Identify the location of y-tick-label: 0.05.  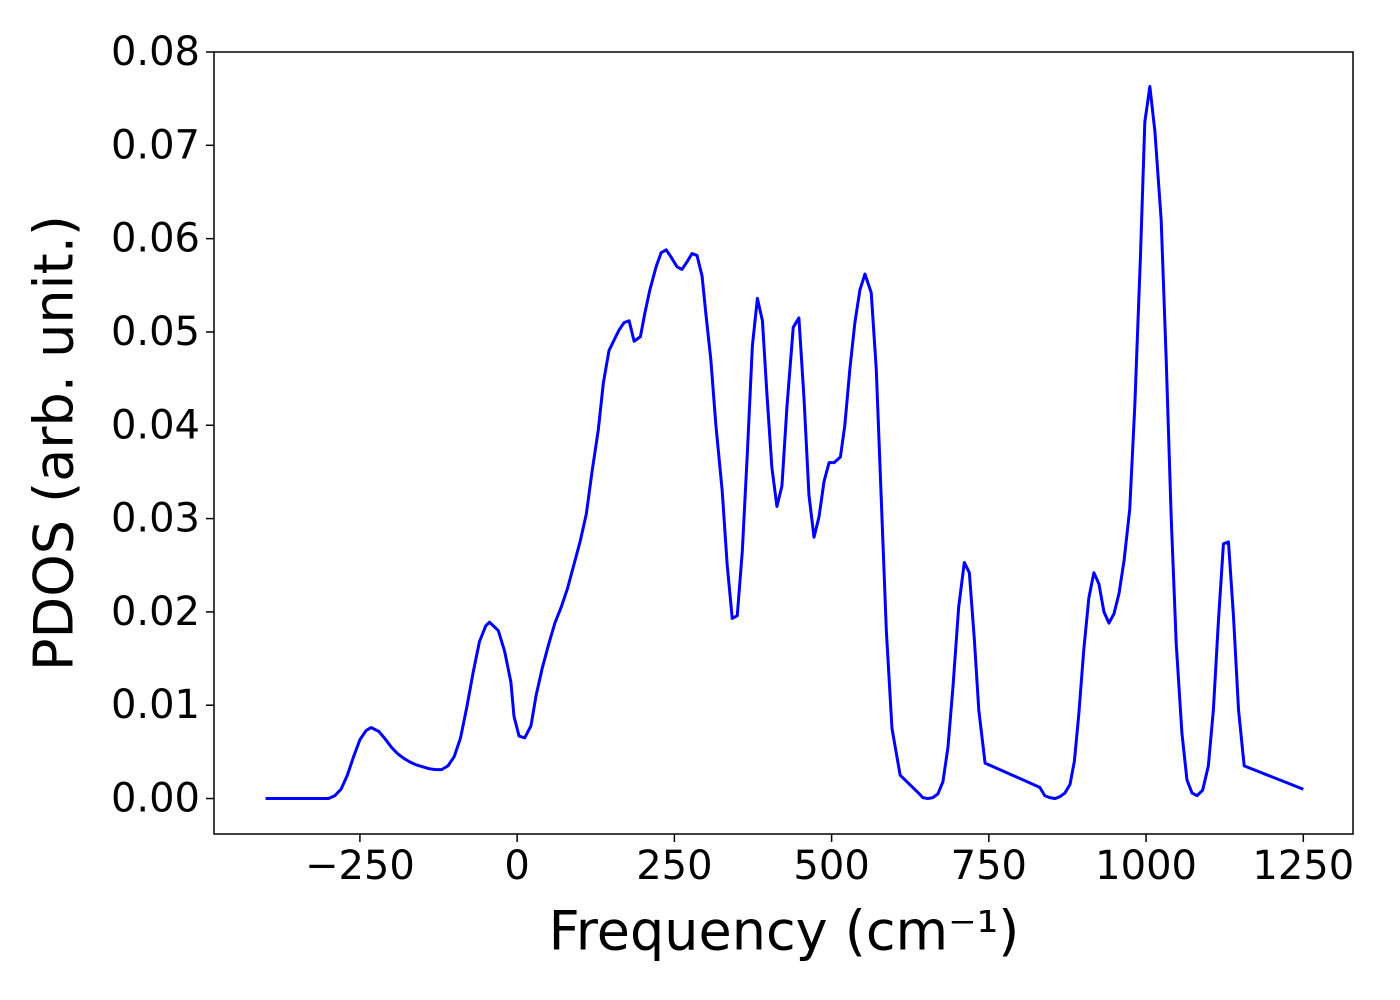
(155, 332).